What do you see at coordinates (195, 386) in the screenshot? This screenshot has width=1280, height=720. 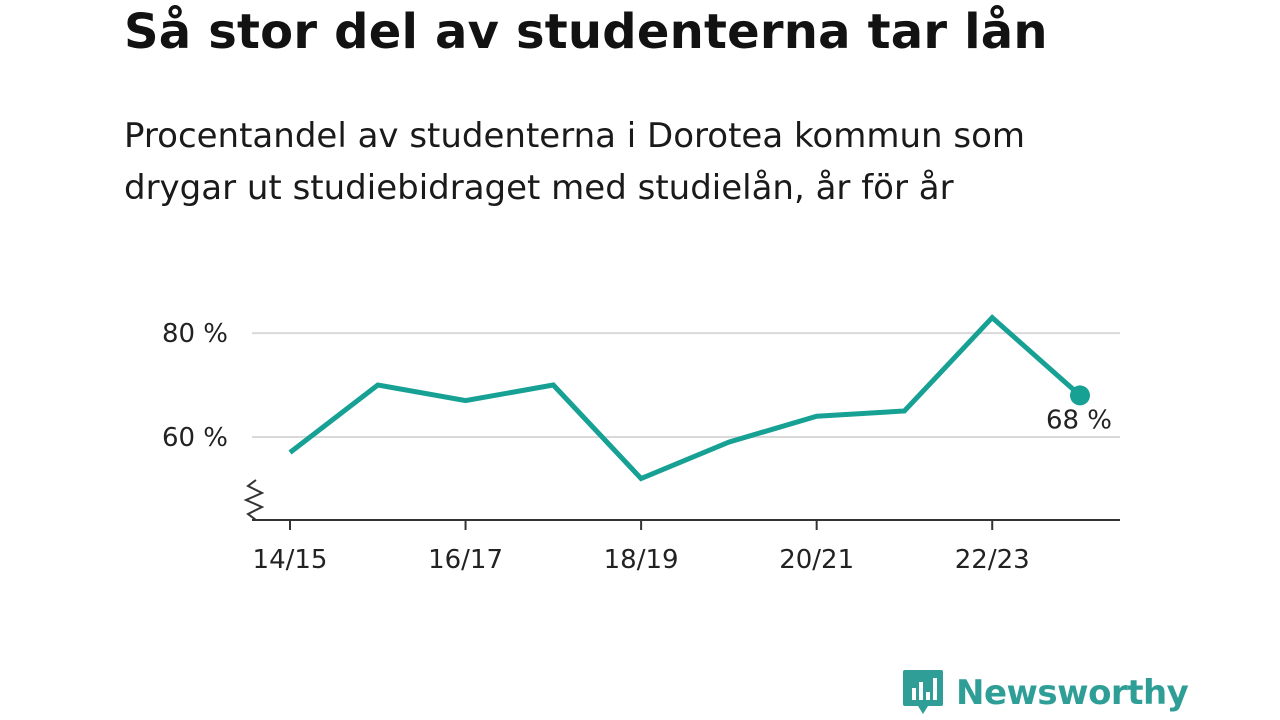 I see `y-axis-labels: 60 % 80 %` at bounding box center [195, 386].